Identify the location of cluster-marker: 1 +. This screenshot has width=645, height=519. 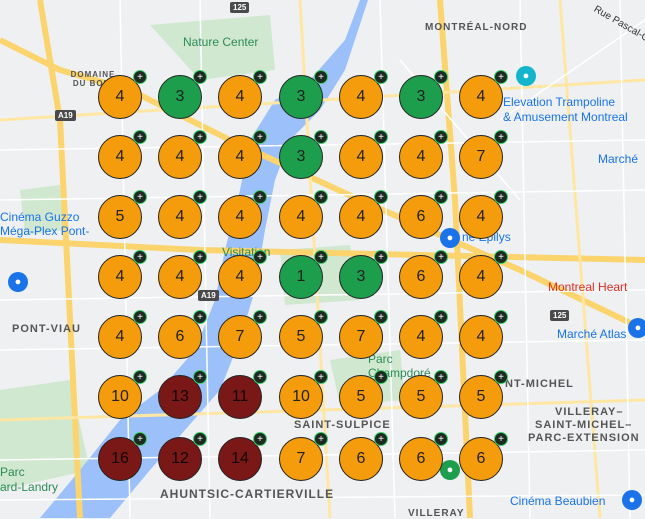
(303, 274).